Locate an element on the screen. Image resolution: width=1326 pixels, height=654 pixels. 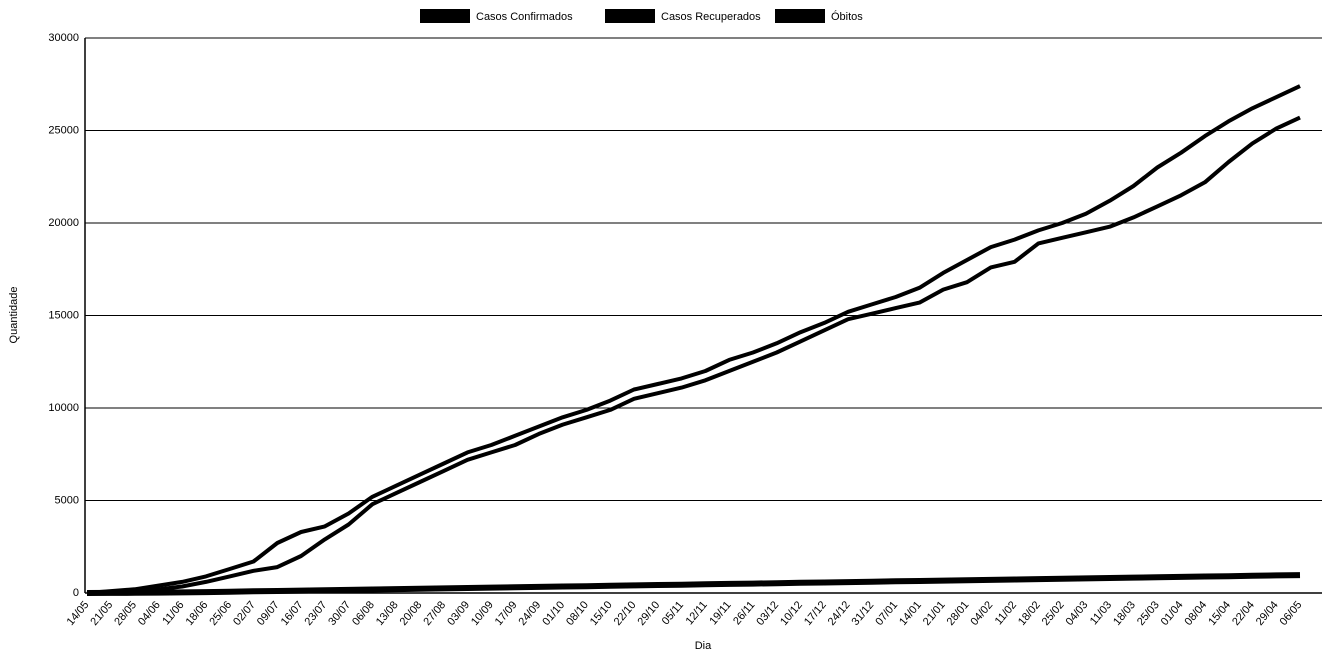
x-tick-label: 13/08 is located at coordinates (387, 613).